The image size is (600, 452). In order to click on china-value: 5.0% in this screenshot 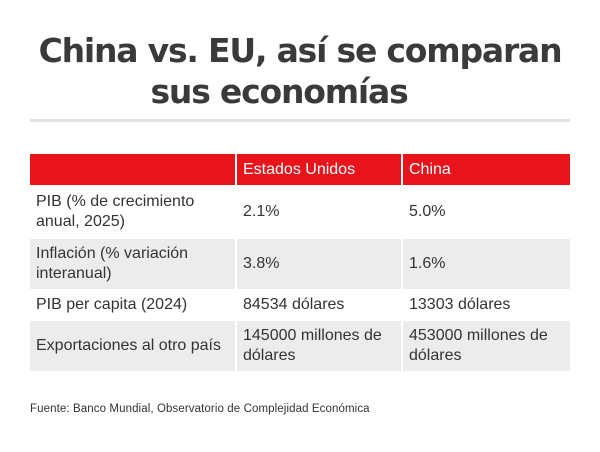, I will do `click(485, 212)`.